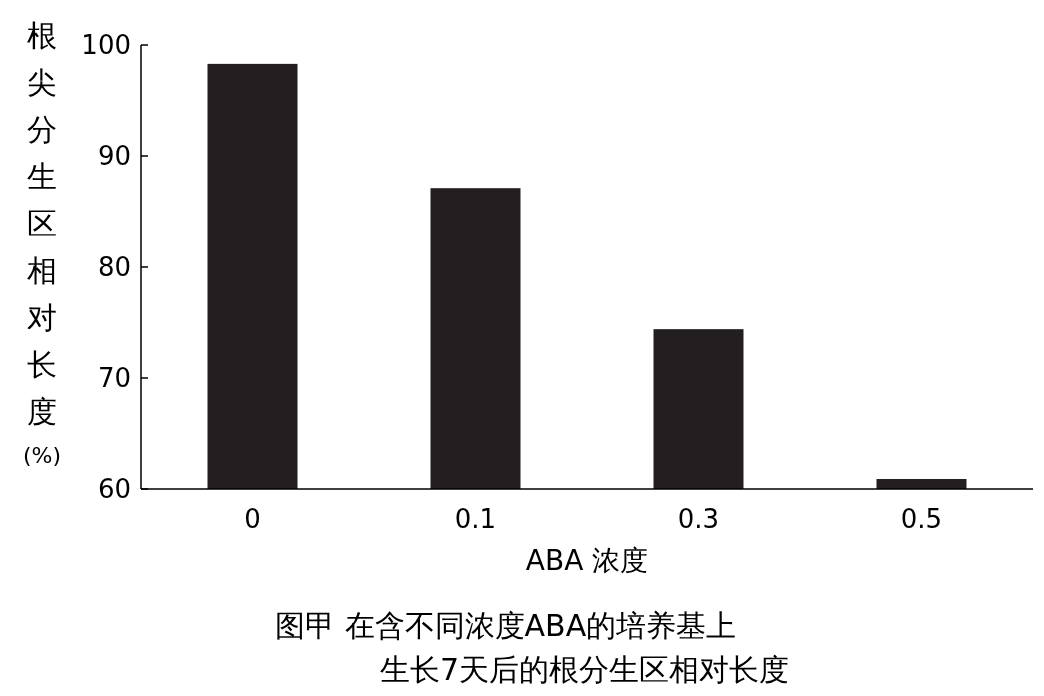 The width and height of the screenshot is (1044, 696). What do you see at coordinates (921, 519) in the screenshot?
I see `x-tick-label: 0.5` at bounding box center [921, 519].